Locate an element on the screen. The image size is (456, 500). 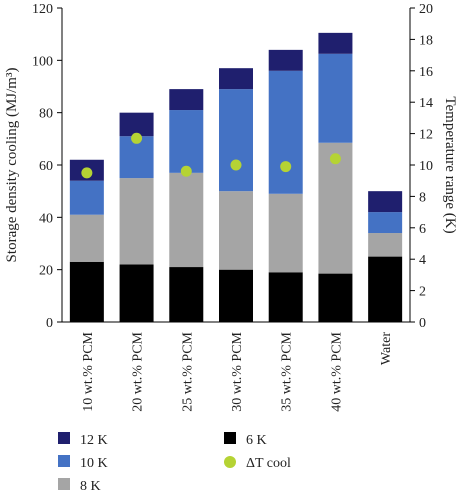
legend-swatch-12k is located at coordinates (64, 438).